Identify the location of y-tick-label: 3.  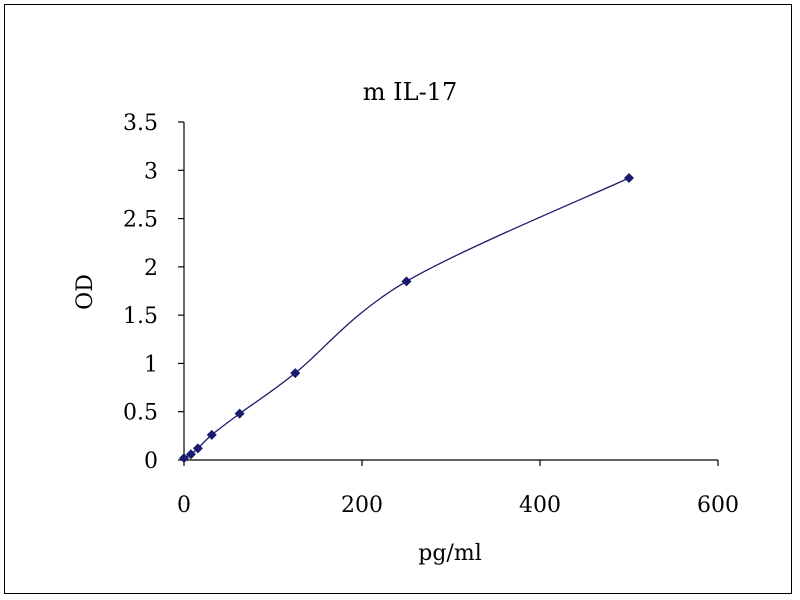
(151, 171).